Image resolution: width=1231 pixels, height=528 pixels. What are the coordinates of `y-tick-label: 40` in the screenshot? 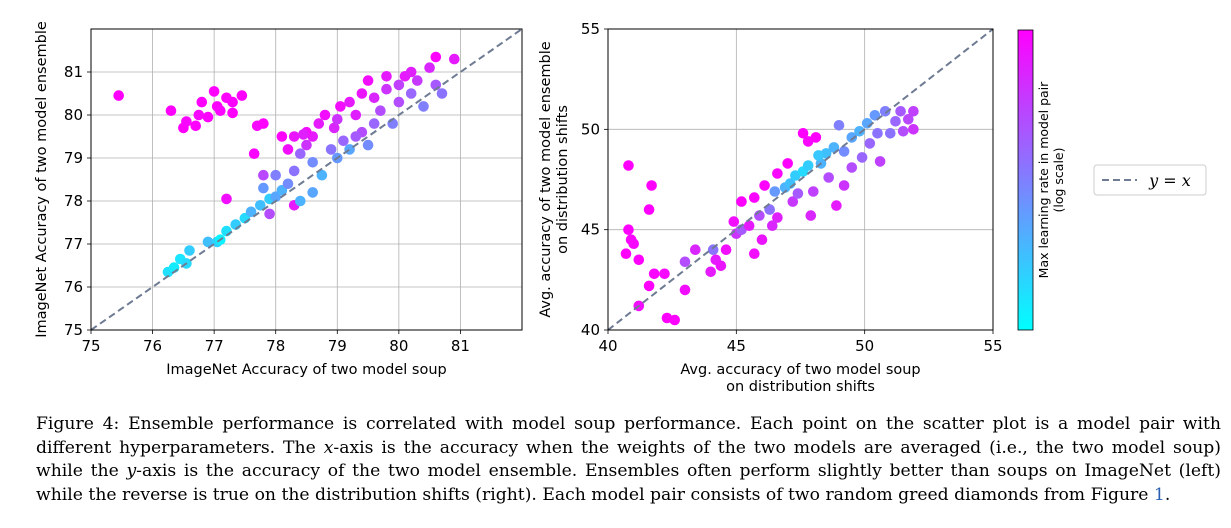 It's located at (590, 330).